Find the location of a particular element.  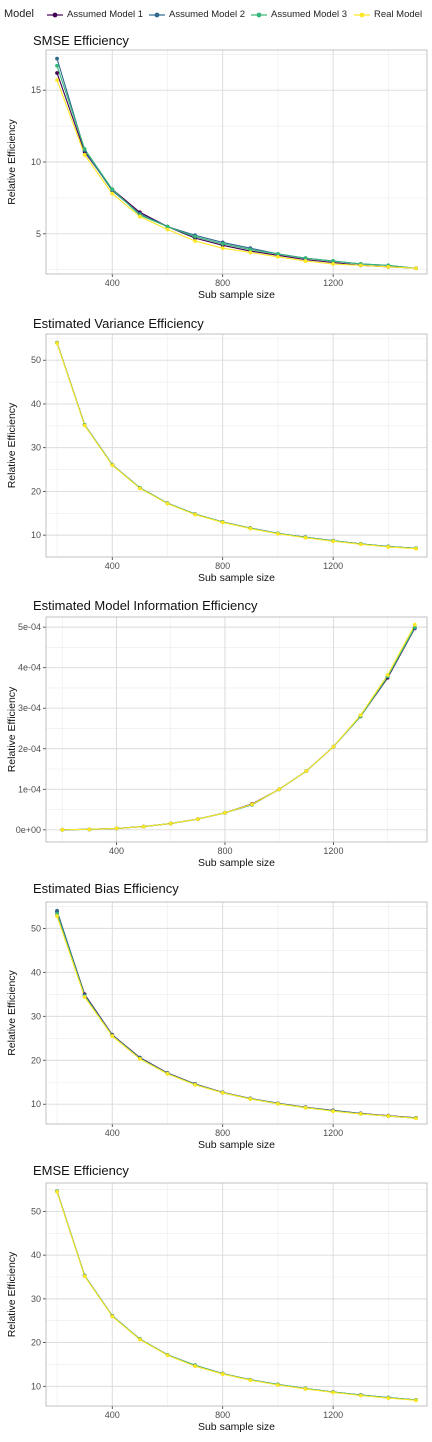

x-tick-label: 800 is located at coordinates (222, 1133).